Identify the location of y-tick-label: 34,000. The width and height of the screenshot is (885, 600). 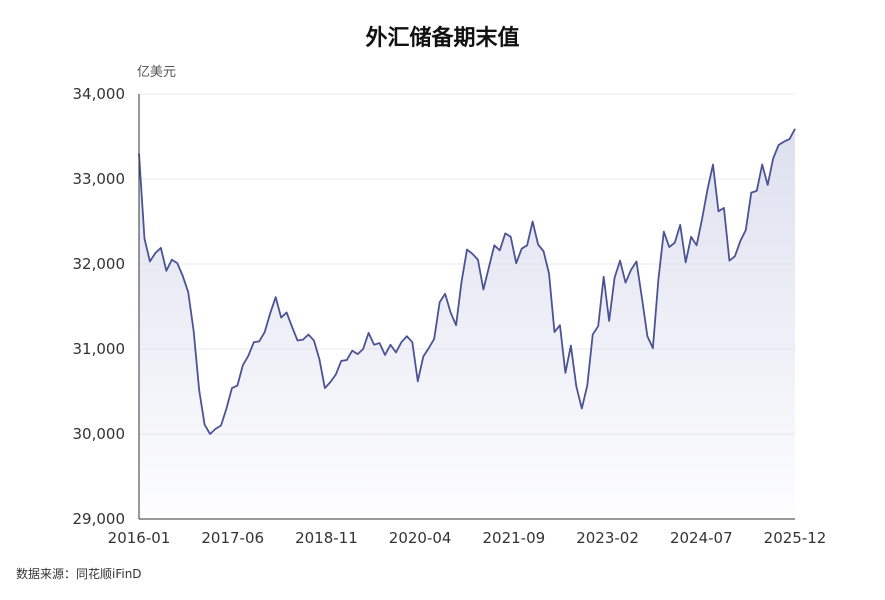
(99, 94).